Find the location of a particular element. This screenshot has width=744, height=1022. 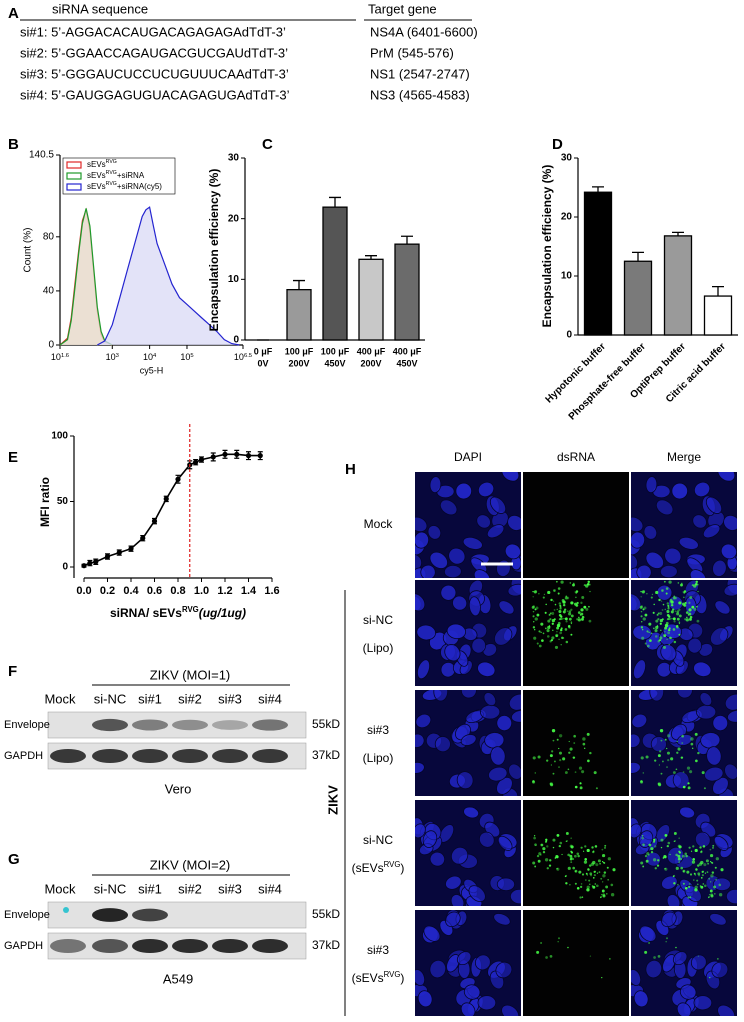

x-axis-label: siRNA/ sEVsRVG(ug/1ug) is located at coordinates (178, 613).